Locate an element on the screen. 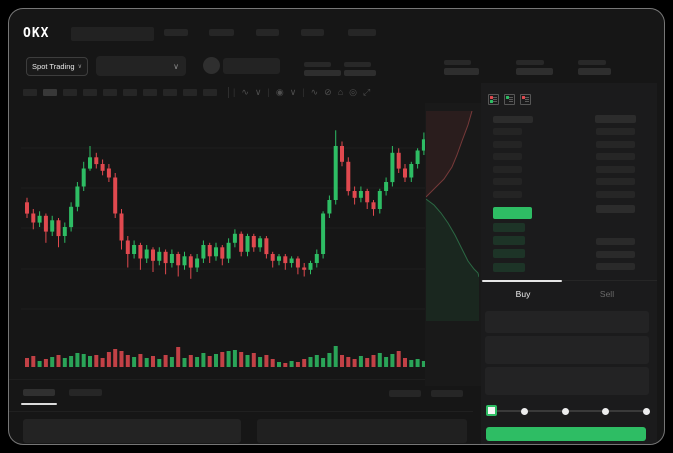 The height and width of the screenshot is (453, 673). order-amount-field-placeholder is located at coordinates (567, 350).